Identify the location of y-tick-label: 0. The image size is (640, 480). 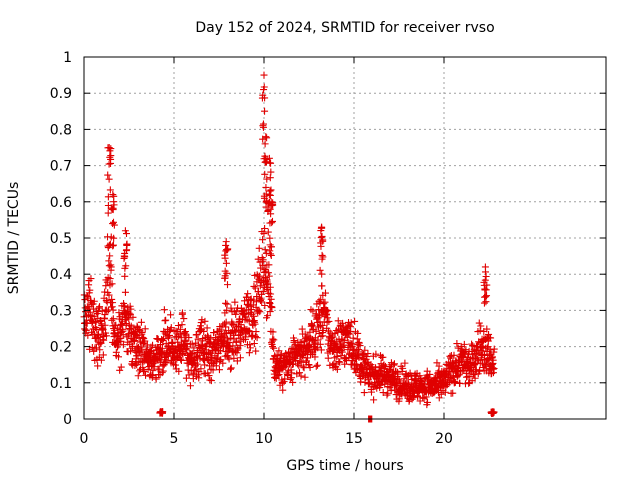
(67, 420).